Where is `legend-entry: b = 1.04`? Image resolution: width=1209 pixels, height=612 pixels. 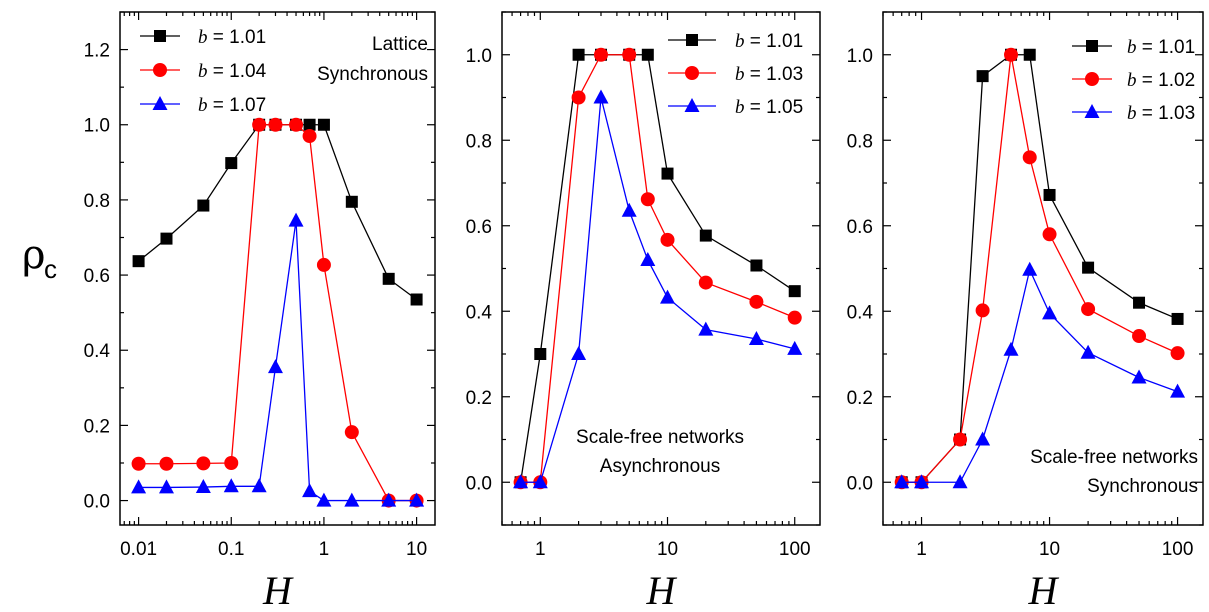
legend-entry: b = 1.04 is located at coordinates (203, 71).